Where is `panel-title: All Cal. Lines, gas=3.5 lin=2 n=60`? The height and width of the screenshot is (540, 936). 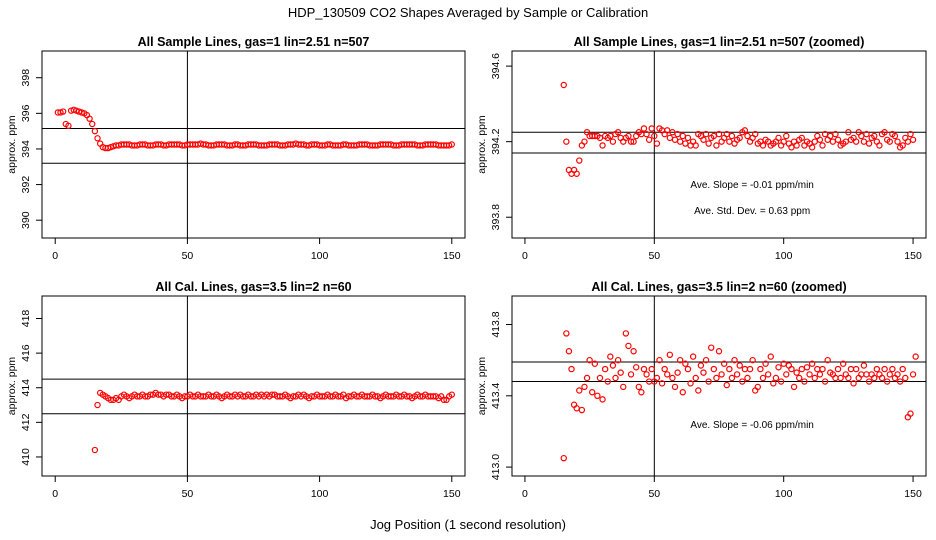
panel-title: All Cal. Lines, gas=3.5 lin=2 n=60 is located at coordinates (253, 287).